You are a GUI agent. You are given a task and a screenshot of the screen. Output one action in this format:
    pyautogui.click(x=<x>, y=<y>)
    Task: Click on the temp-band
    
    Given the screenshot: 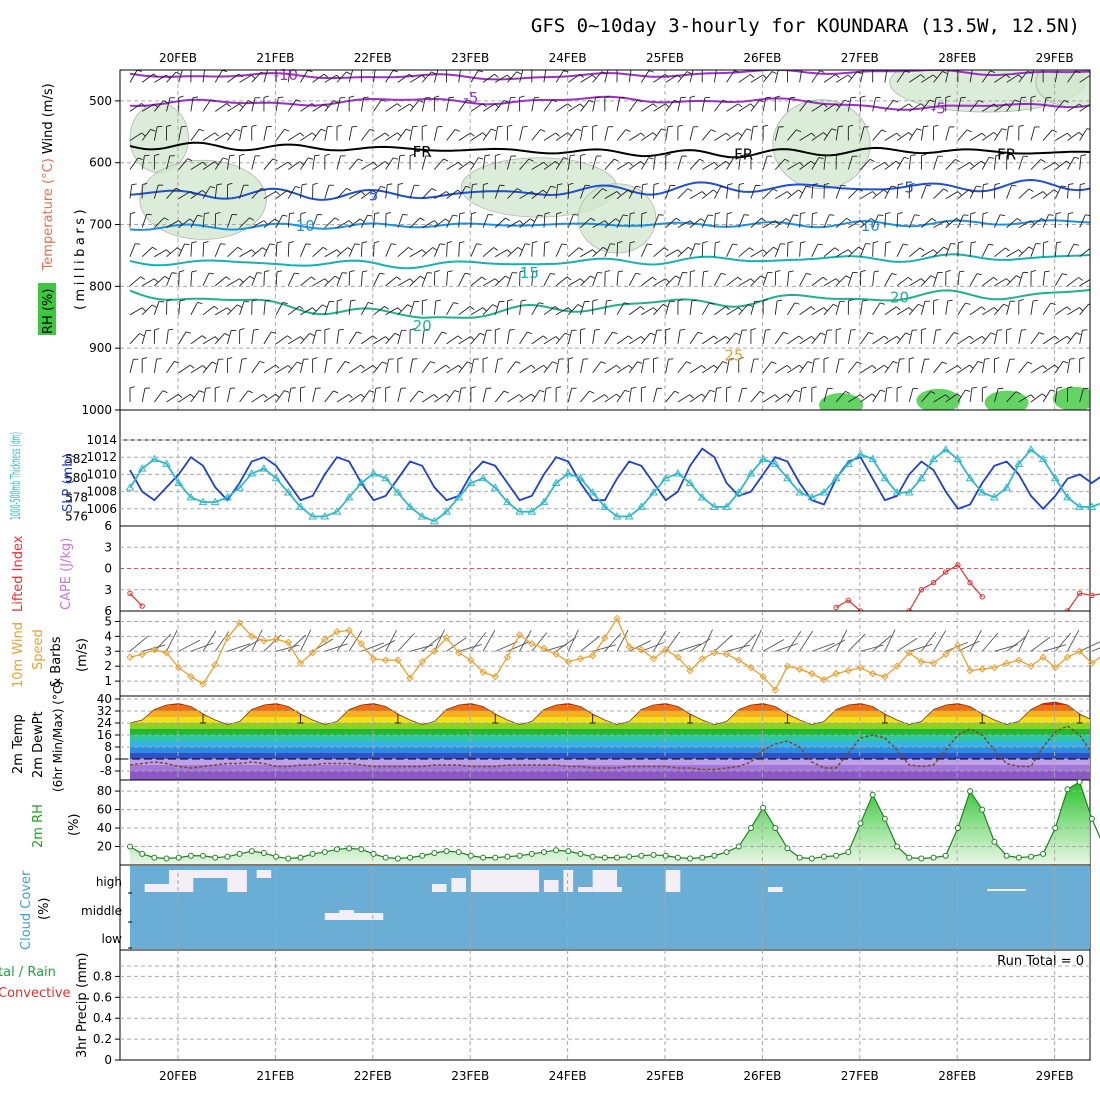 What is the action you would take?
    pyautogui.click(x=610, y=756)
    